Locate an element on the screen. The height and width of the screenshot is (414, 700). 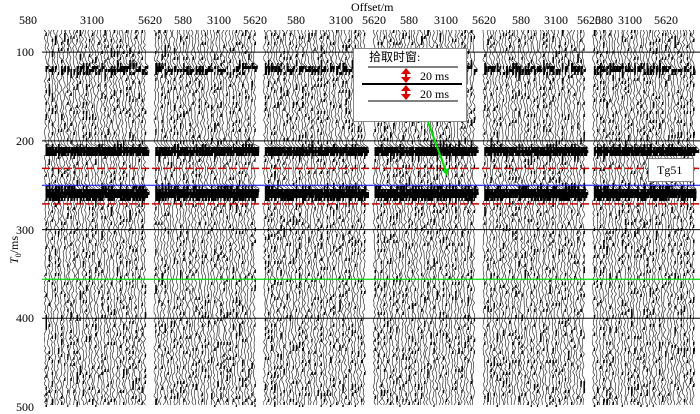
y-tick-label: 300 is located at coordinates (25, 229).